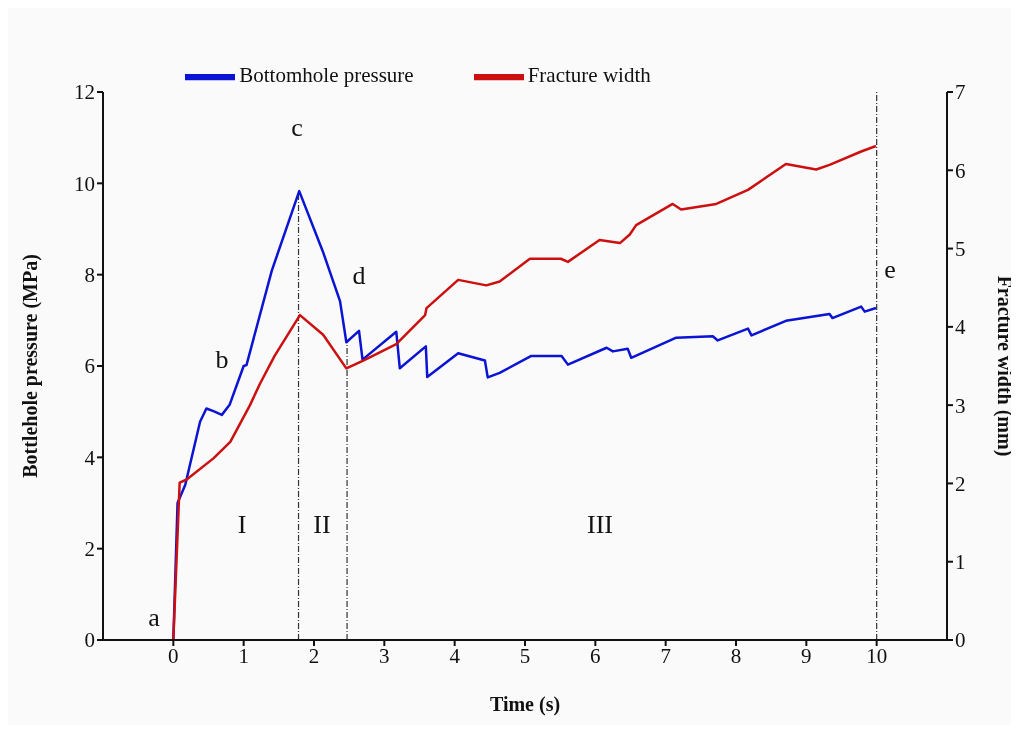  I want to click on y-tick-label: 6, so click(89, 366).